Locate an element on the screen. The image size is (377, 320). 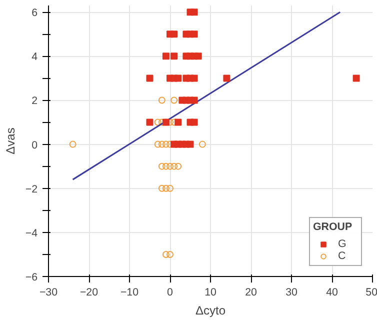
y-tick-label: 6 is located at coordinates (35, 13).